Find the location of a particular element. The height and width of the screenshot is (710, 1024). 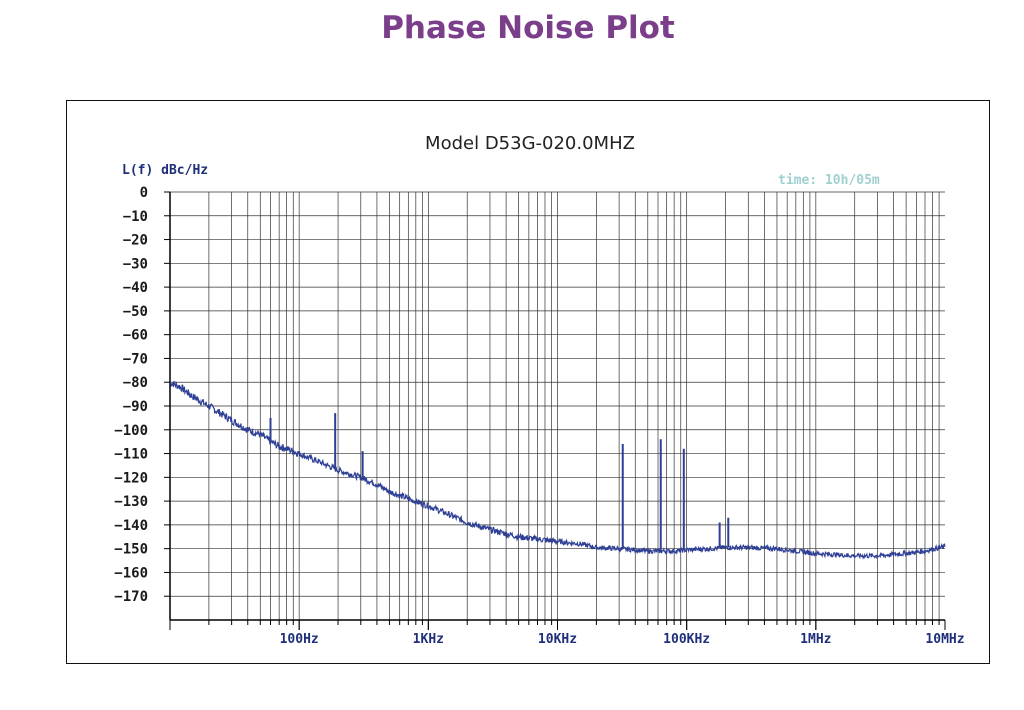

y-tick-label: −170 is located at coordinates (131, 597).